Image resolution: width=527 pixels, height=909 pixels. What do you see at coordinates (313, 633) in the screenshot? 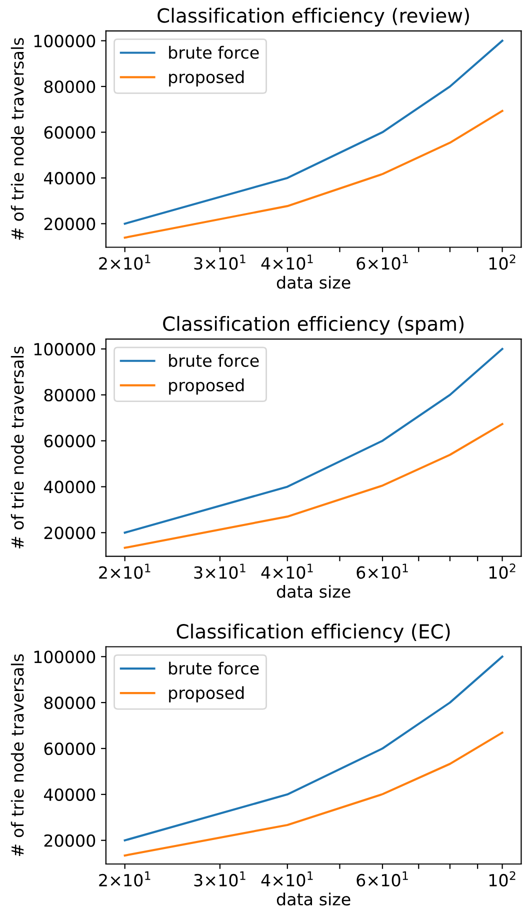
I see `chart-title: Classification efficiency (EC)` at bounding box center [313, 633].